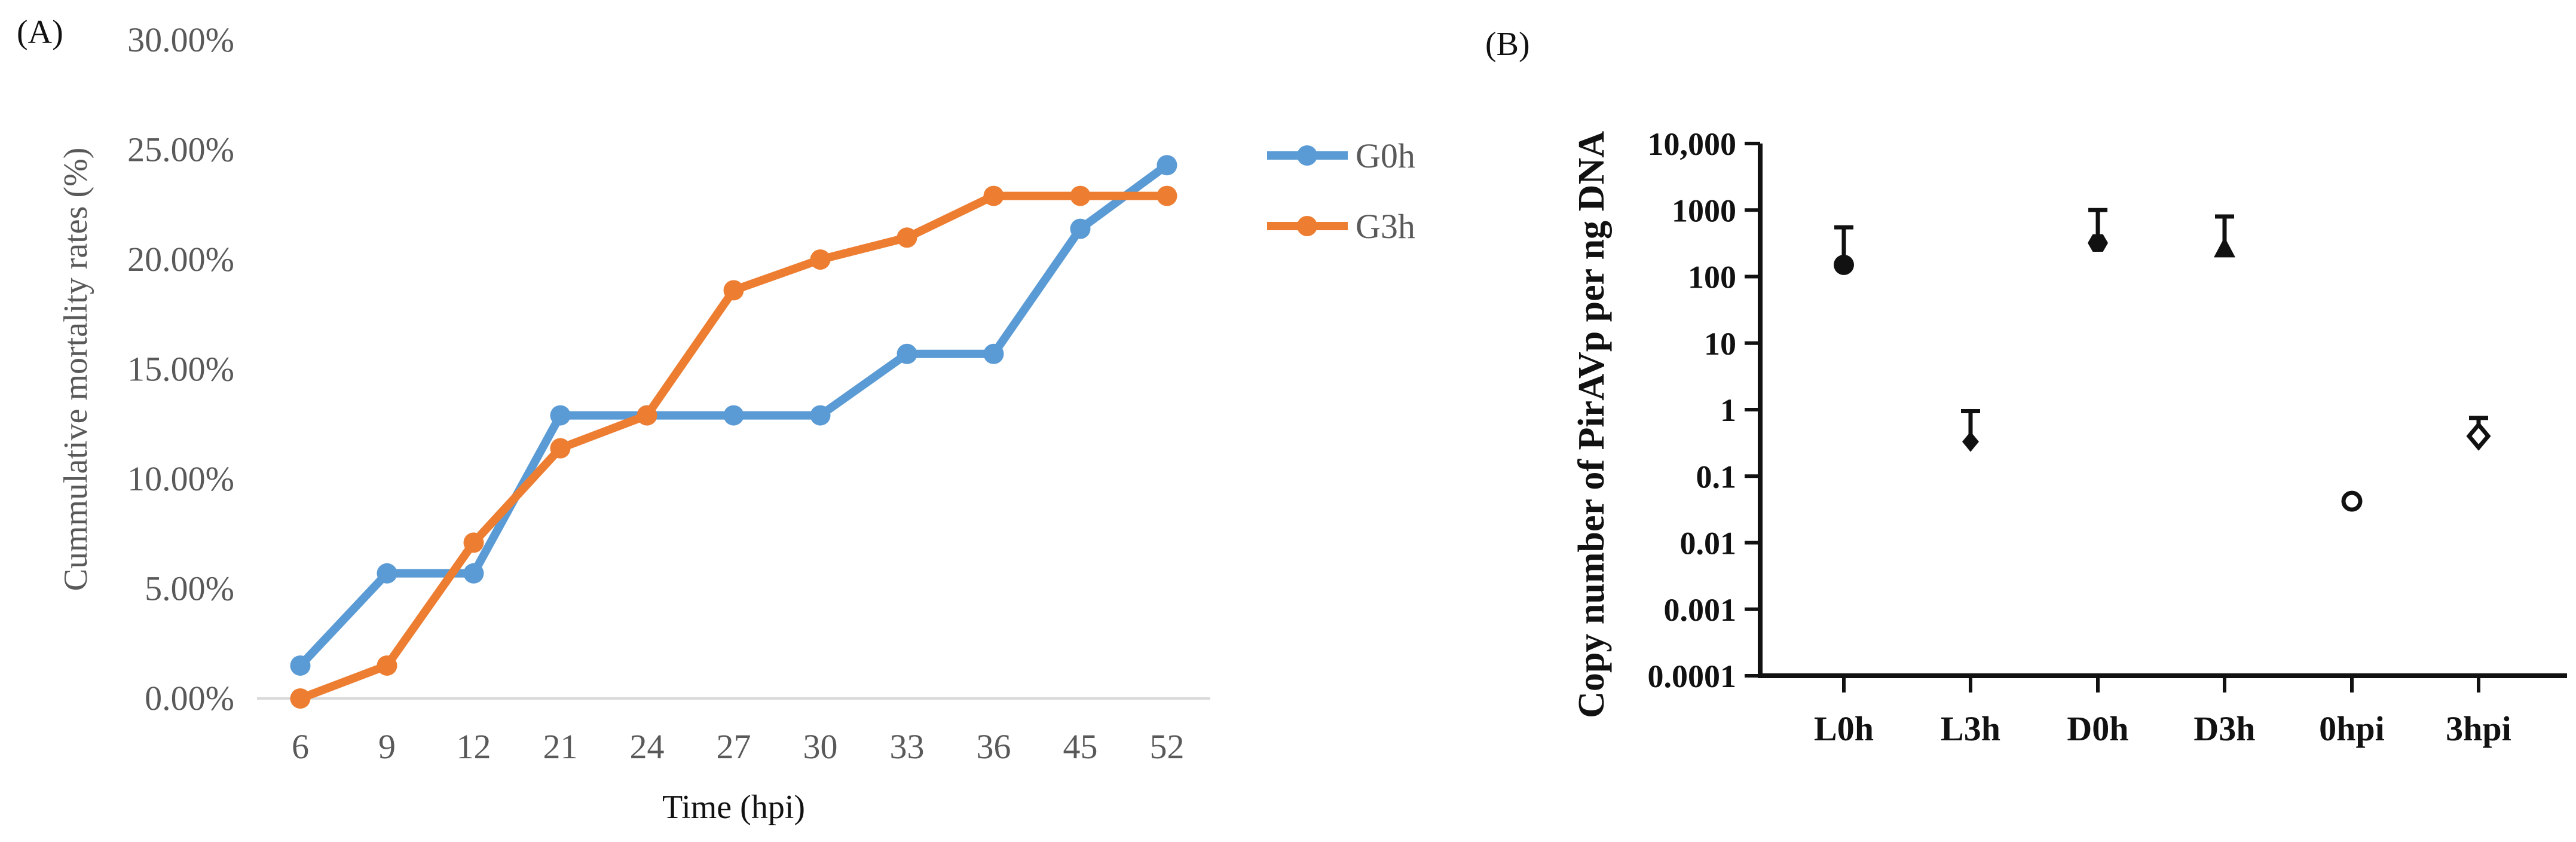  I want to click on x-tick-label-b: 0hpi, so click(2352, 728).